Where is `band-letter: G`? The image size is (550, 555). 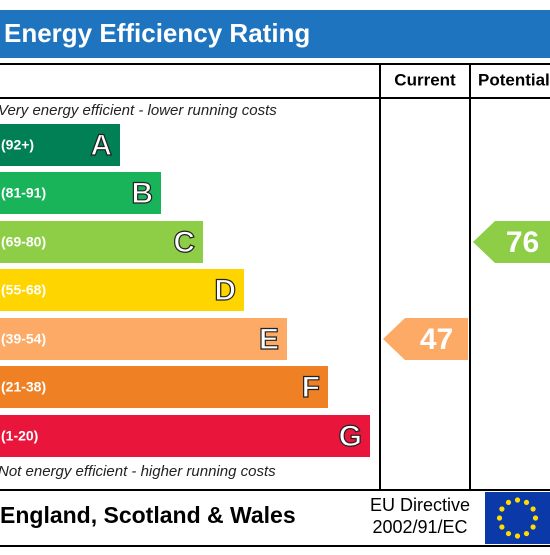 band-letter: G is located at coordinates (350, 436).